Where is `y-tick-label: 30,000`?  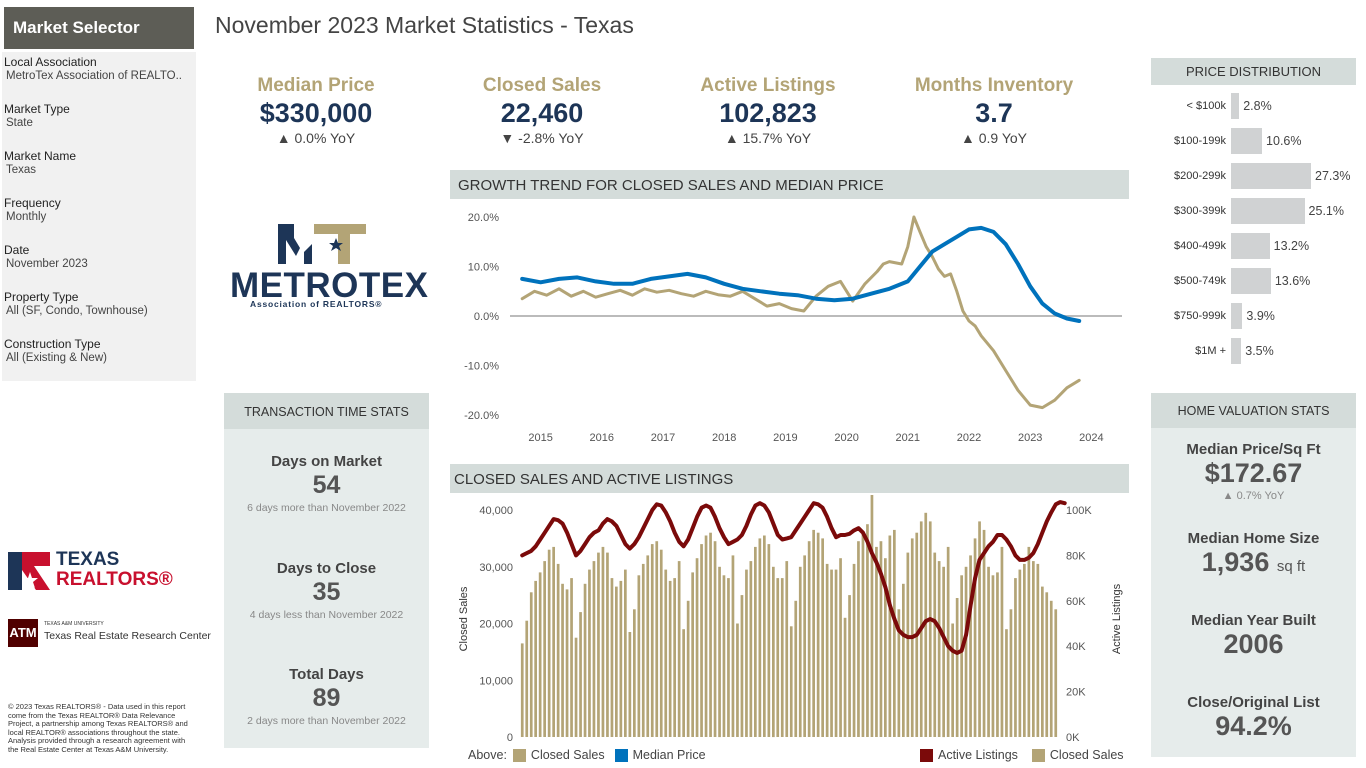
y-tick-label: 30,000 is located at coordinates (496, 568).